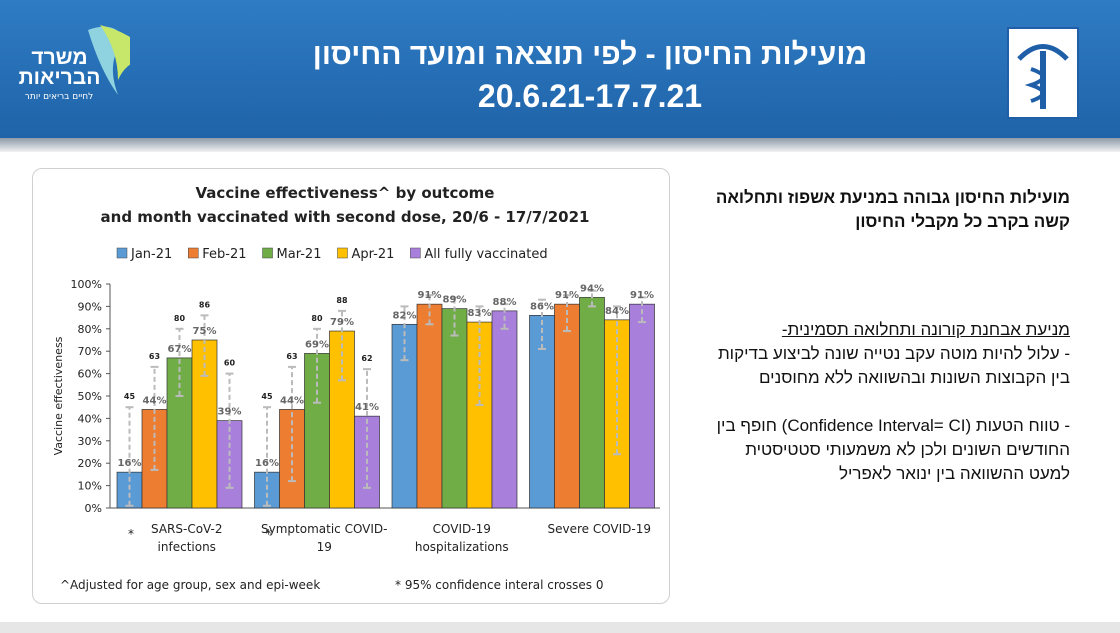 The height and width of the screenshot is (633, 1120). What do you see at coordinates (90, 329) in the screenshot?
I see `y-tick-label: 80%` at bounding box center [90, 329].